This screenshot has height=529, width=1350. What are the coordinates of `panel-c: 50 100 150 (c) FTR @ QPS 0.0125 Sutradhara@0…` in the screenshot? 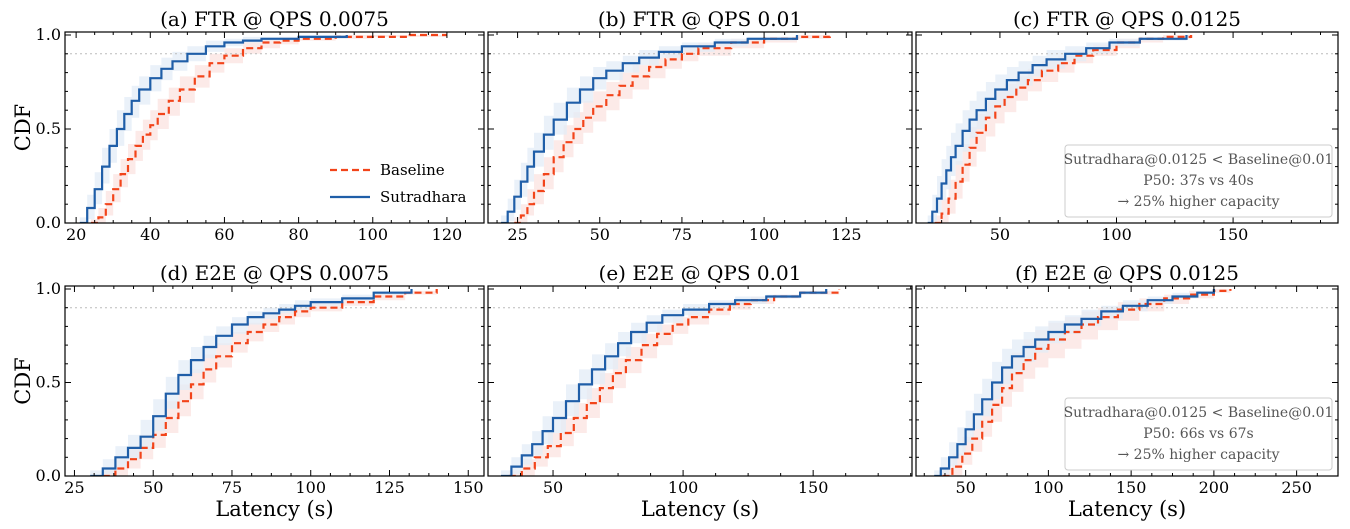 It's located at (1127, 125).